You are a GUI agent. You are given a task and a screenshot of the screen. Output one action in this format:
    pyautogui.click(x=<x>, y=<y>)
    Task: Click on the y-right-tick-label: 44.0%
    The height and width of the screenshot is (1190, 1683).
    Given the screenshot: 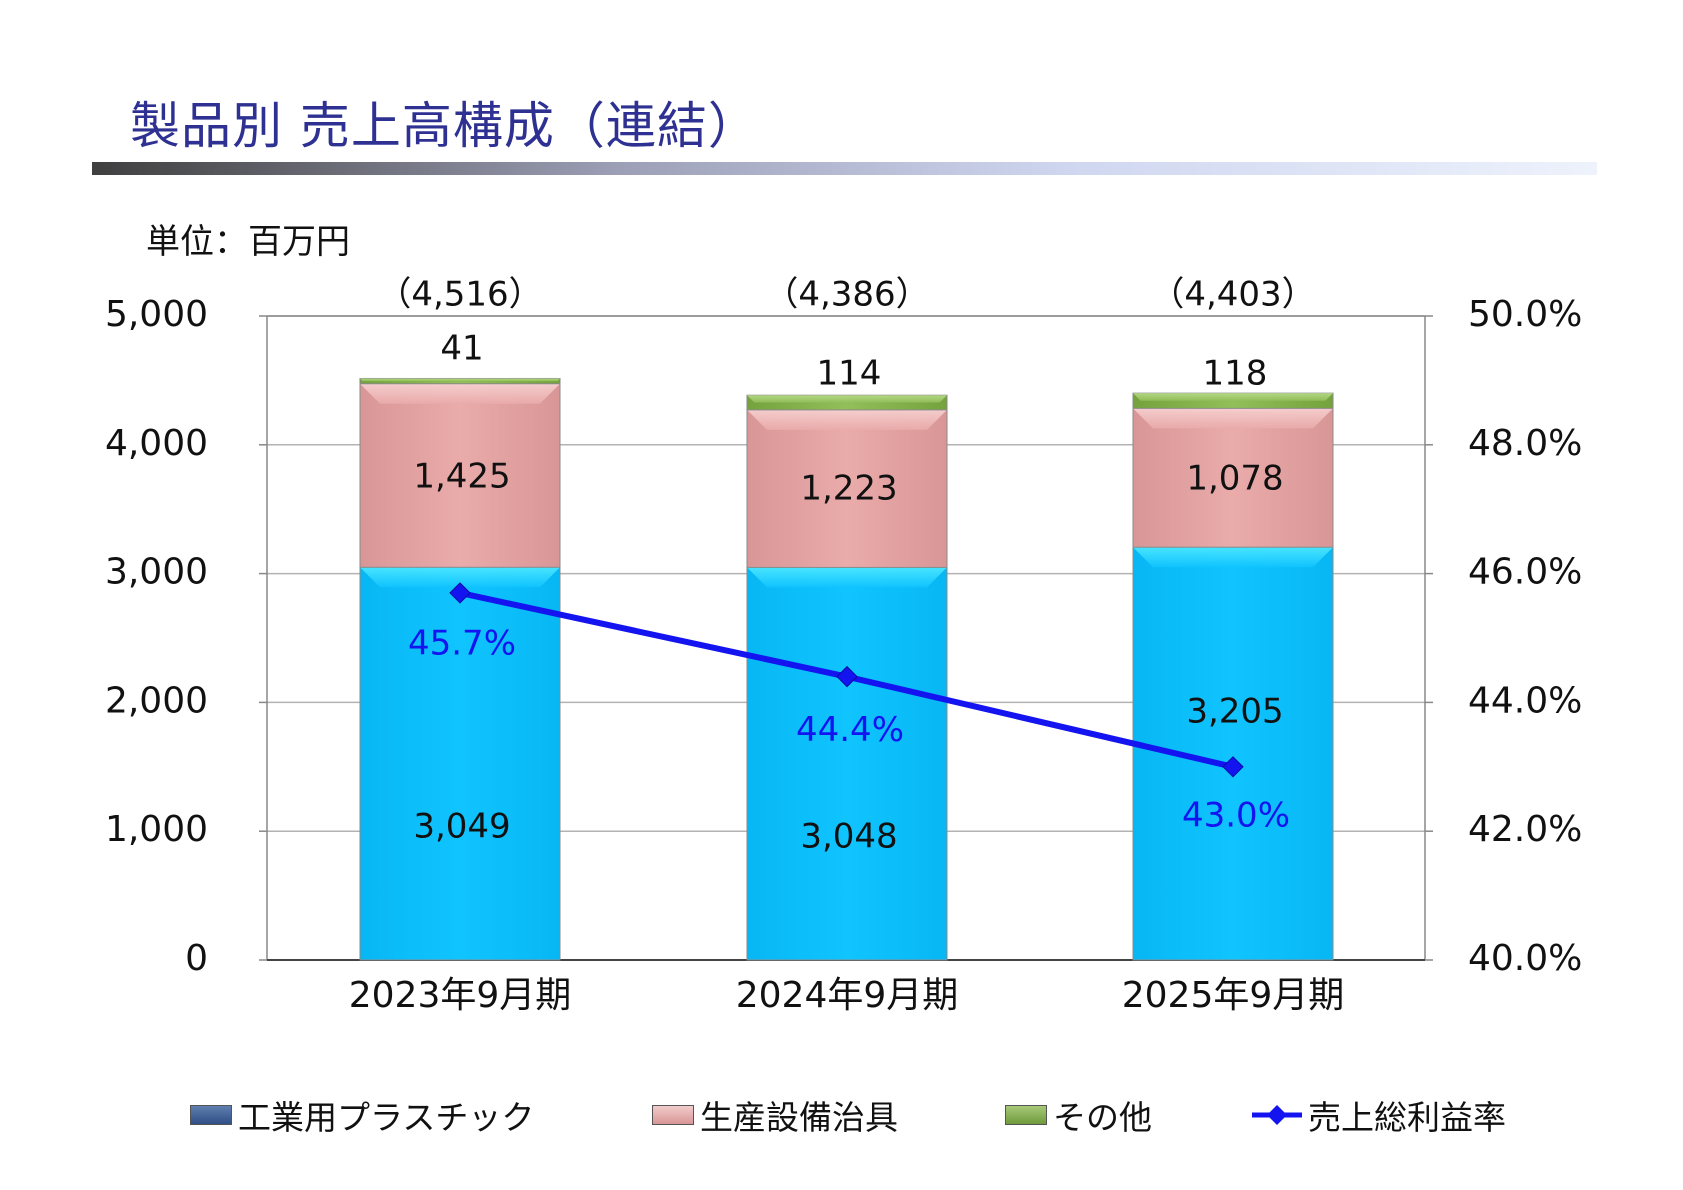 What is the action you would take?
    pyautogui.click(x=1525, y=700)
    